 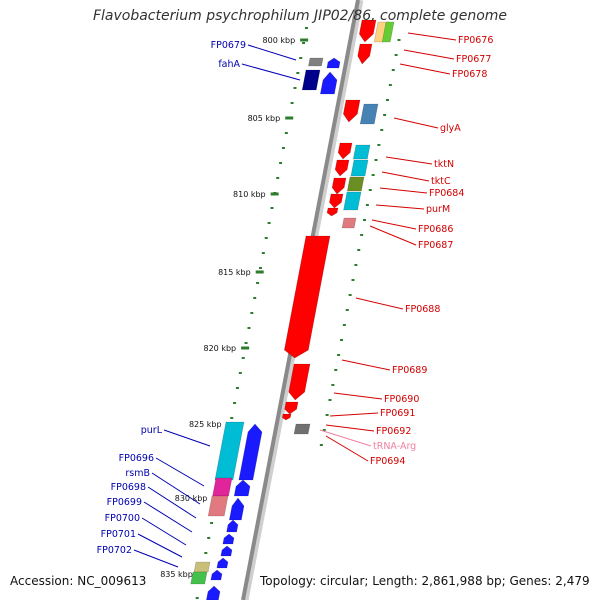 I want to click on tick-label: 800 kbp, so click(x=279, y=40).